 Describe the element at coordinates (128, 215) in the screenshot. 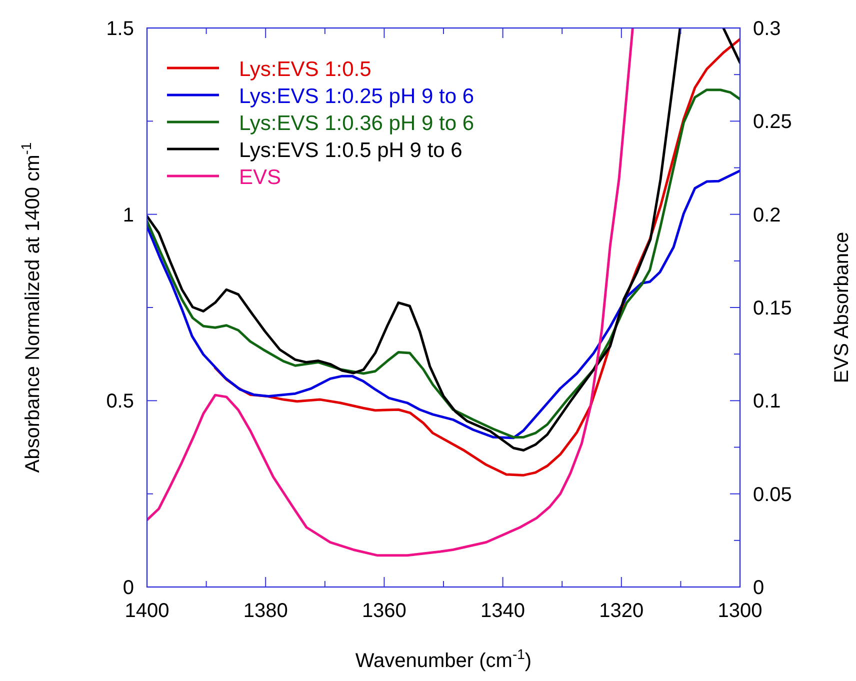

I see `y-tick-label: 1` at that location.